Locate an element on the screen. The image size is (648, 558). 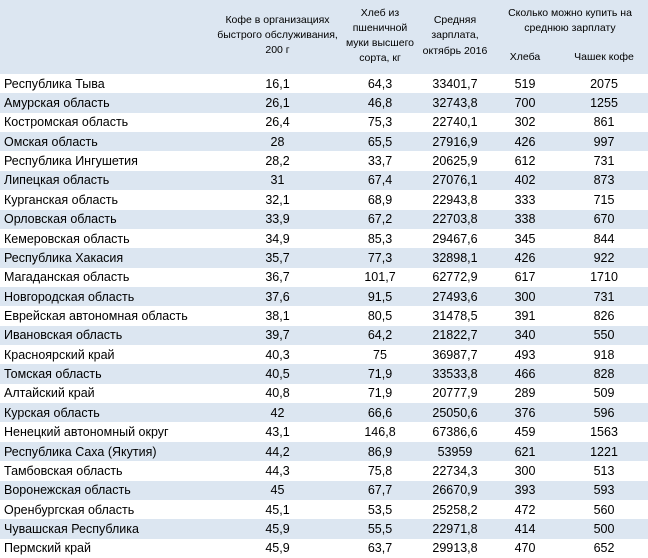
cell: 333 is located at coordinates (525, 199).